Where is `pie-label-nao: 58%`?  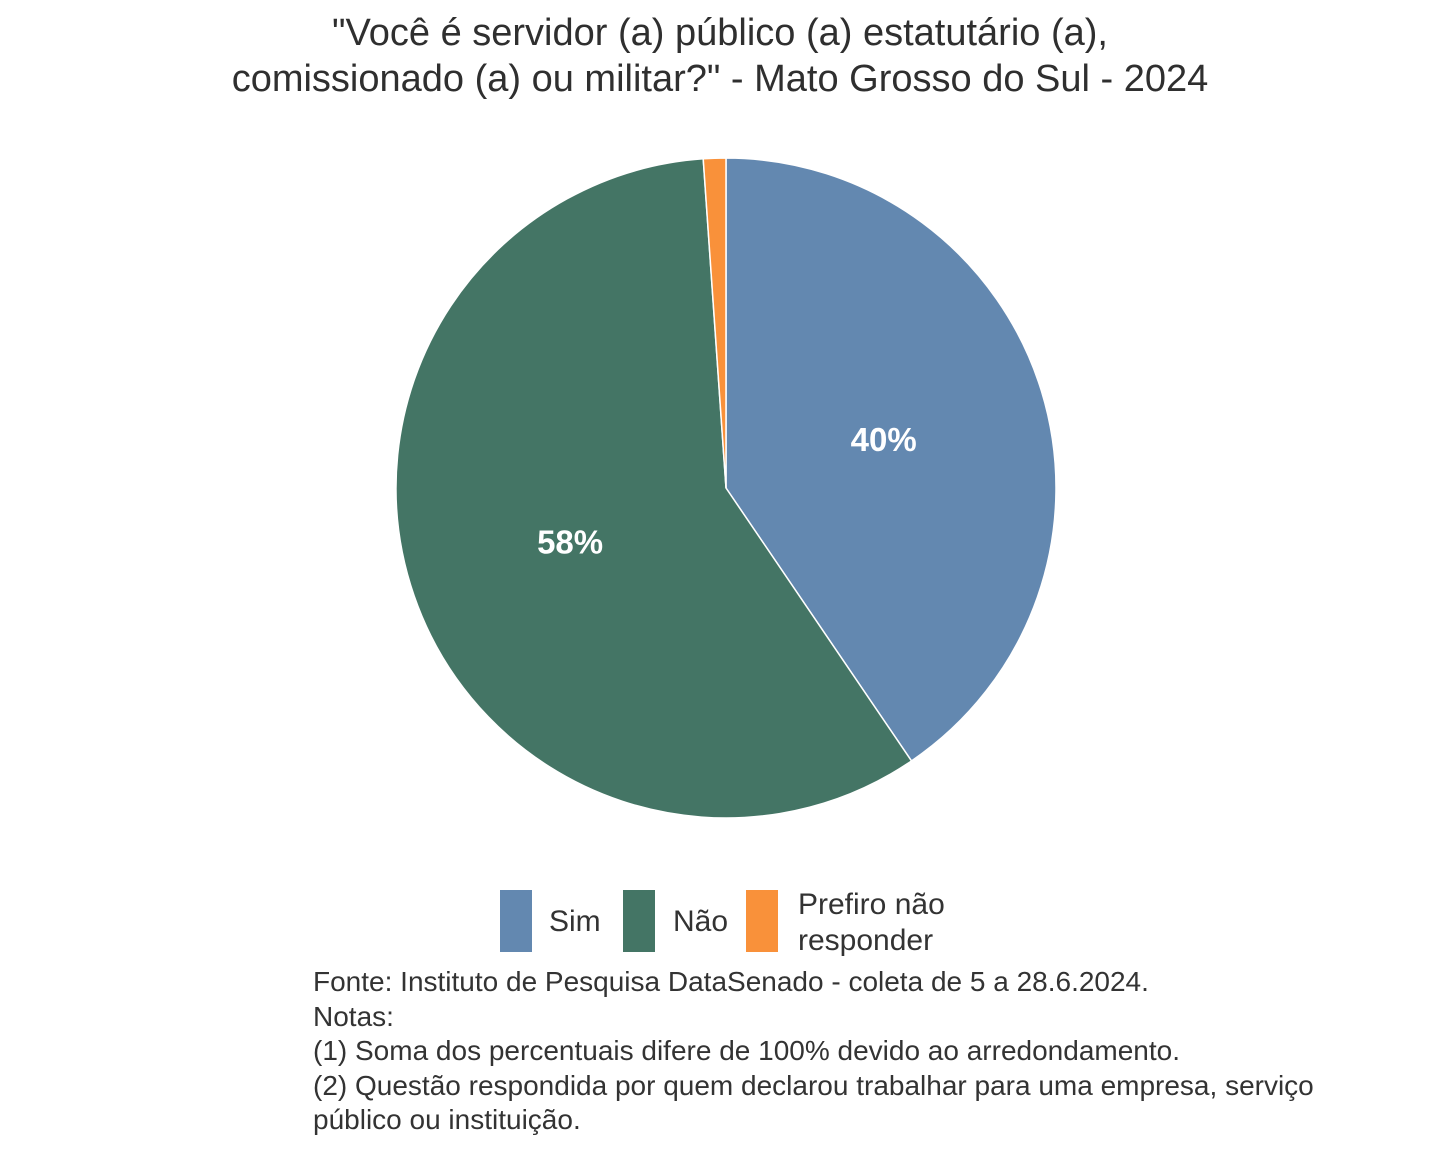
pie-label-nao: 58% is located at coordinates (570, 541).